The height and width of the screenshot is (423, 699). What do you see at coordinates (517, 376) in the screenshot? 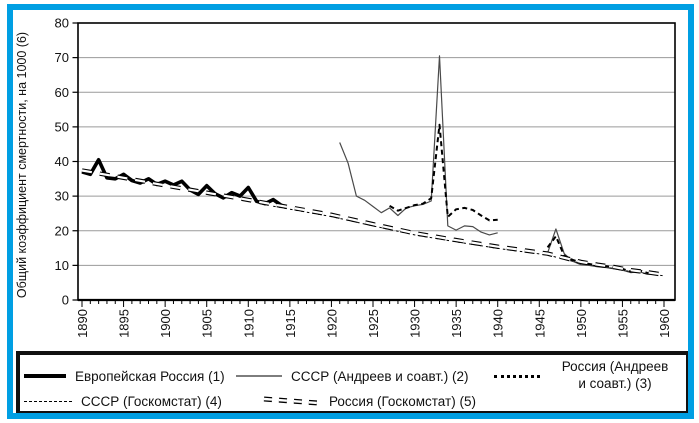
I see `legend-marker-bold-dotted` at bounding box center [517, 376].